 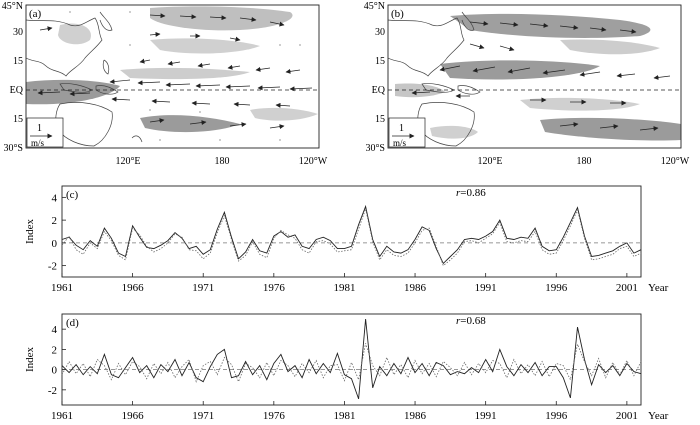 I want to click on r-value: =0.86, so click(x=473, y=193).